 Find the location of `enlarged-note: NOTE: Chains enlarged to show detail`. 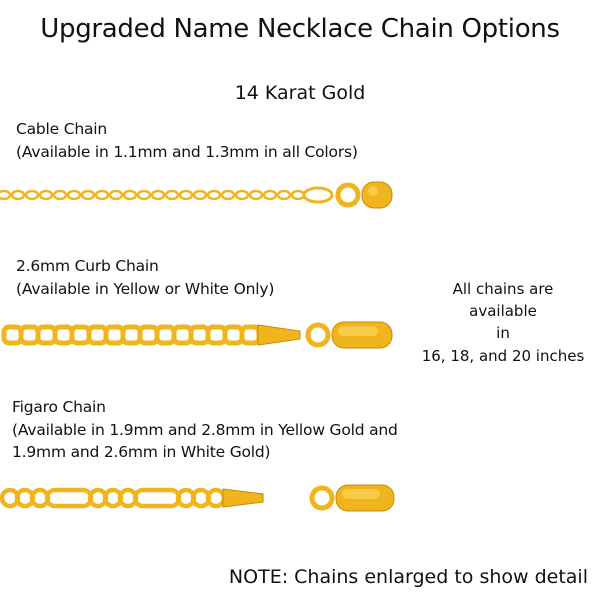

enlarged-note: NOTE: Chains enlarged to show detail is located at coordinates (408, 577).